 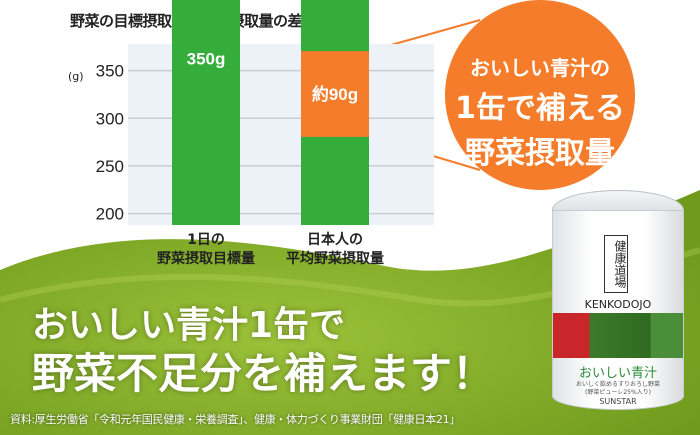 I want to click on can-brand: KENKODOJO, so click(x=618, y=304).